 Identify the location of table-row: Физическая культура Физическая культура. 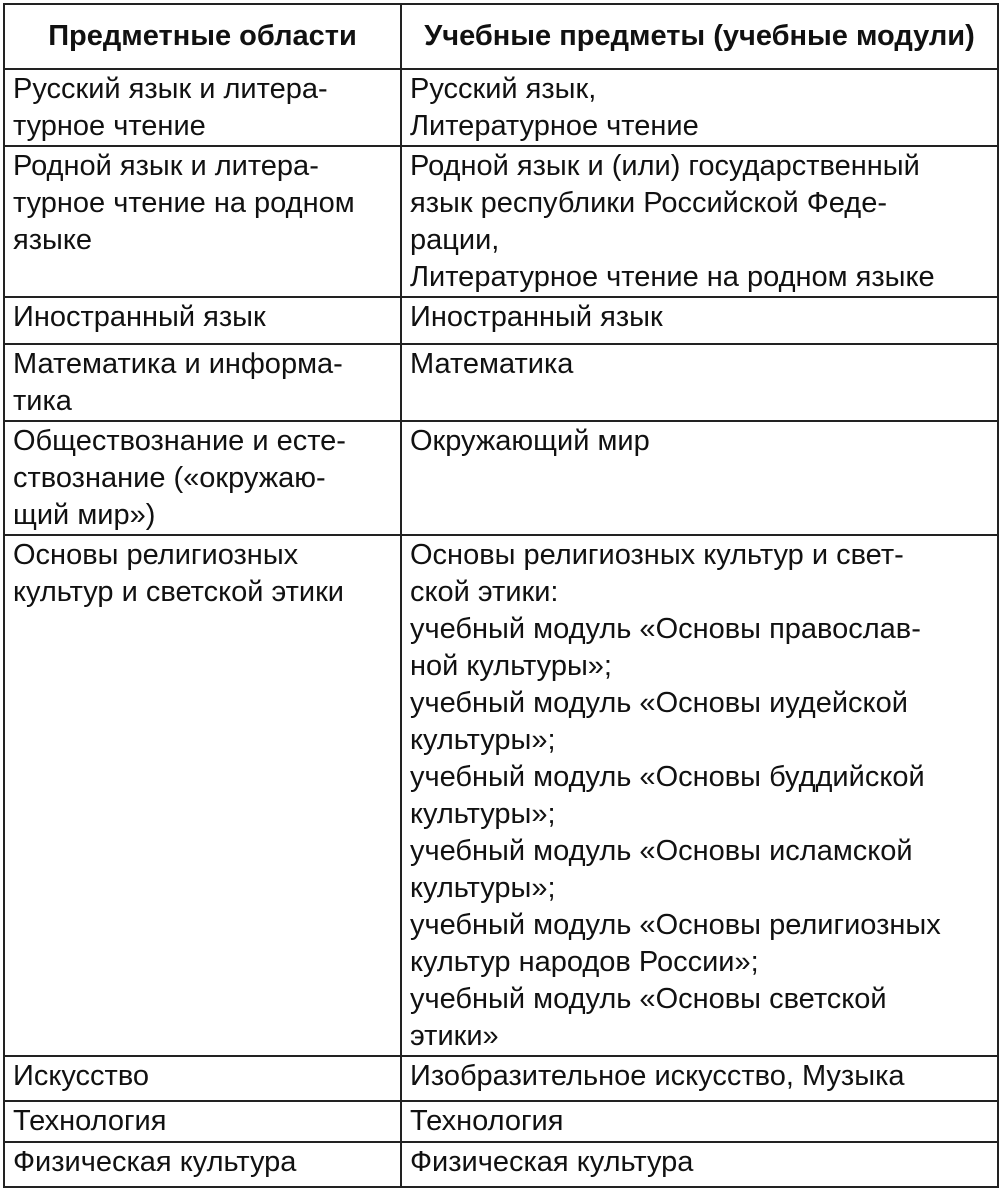
(501, 1164).